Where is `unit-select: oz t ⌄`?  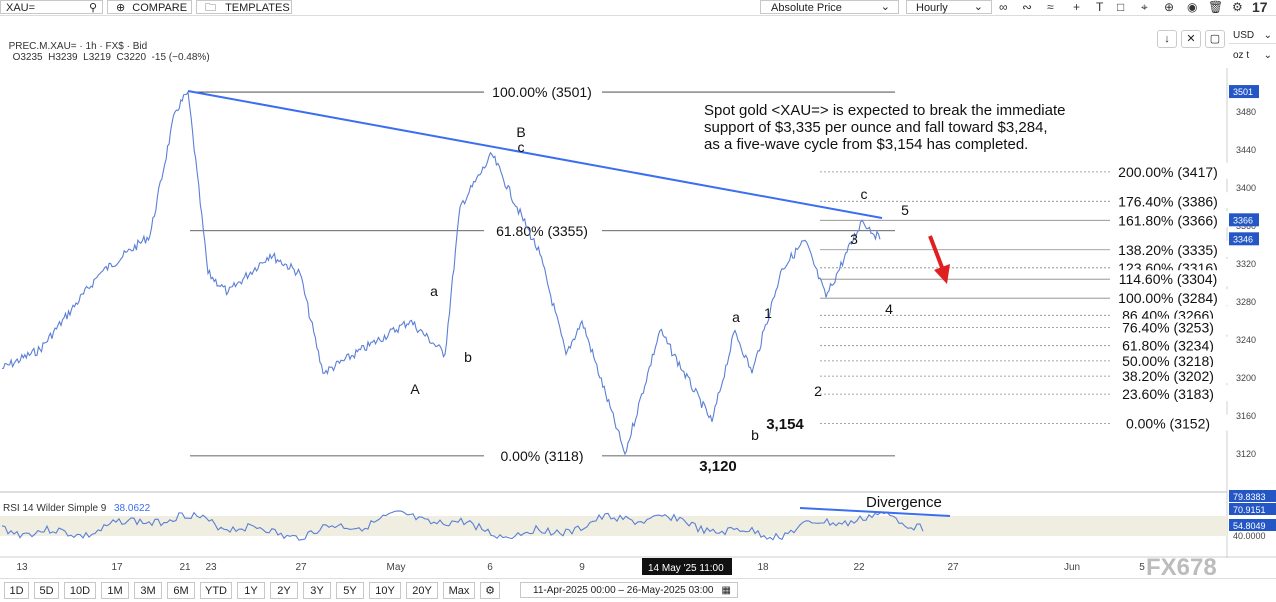
unit-select: oz t ⌄ is located at coordinates (1252, 56).